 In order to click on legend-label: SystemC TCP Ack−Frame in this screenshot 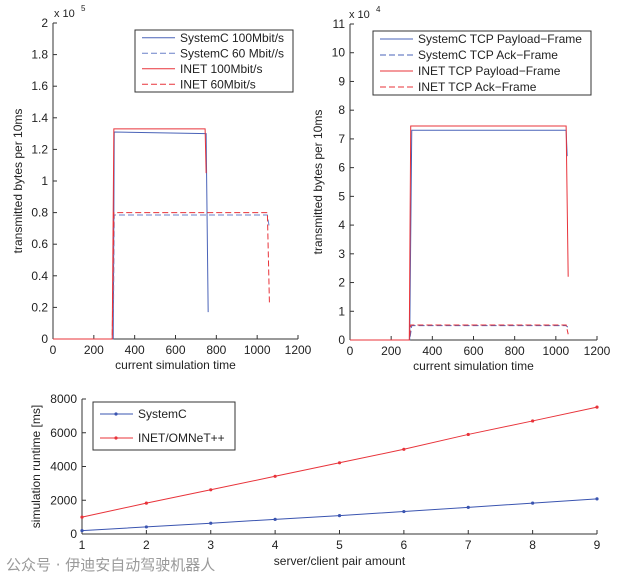, I will do `click(488, 55)`.